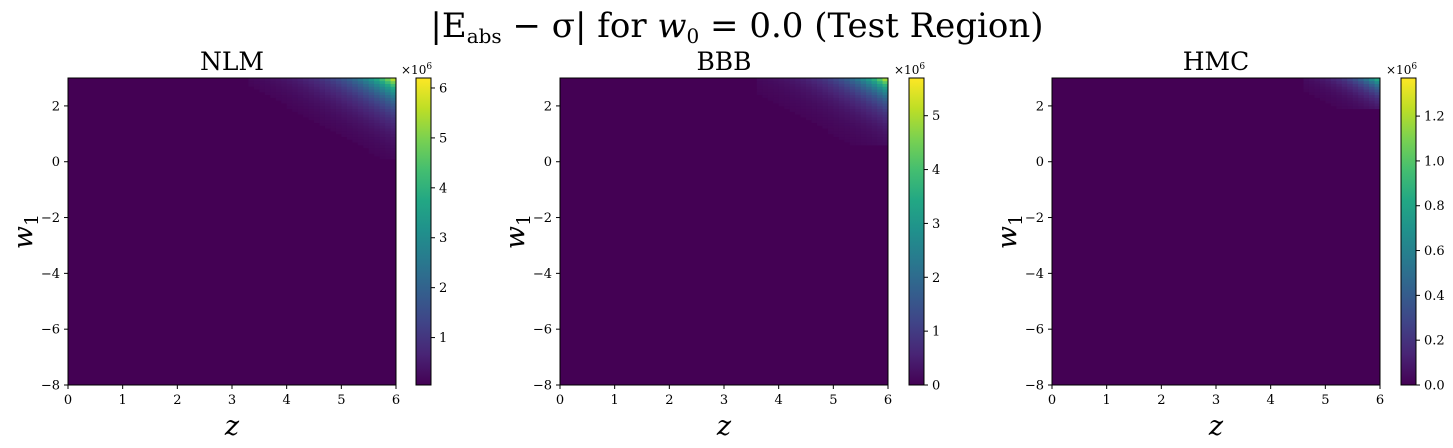  Describe the element at coordinates (1434, 206) in the screenshot. I see `colorbar-tick-label: 0.8` at that location.